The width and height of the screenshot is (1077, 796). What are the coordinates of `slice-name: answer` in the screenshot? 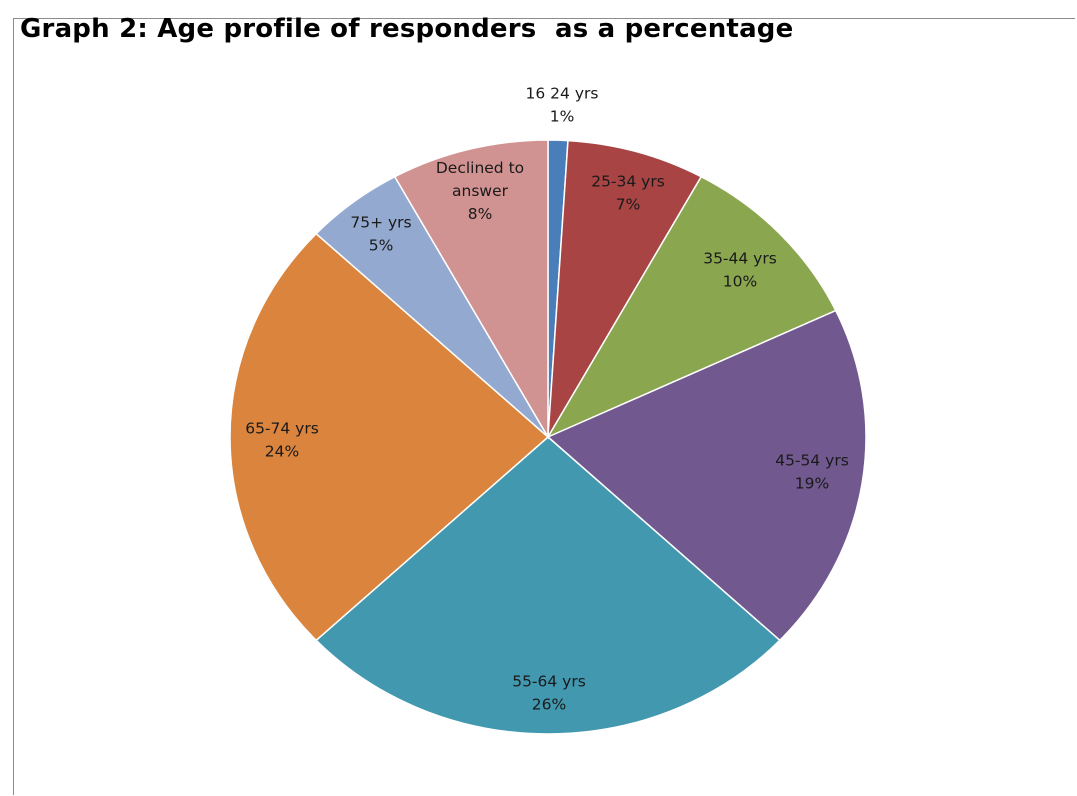 It's located at (480, 191).